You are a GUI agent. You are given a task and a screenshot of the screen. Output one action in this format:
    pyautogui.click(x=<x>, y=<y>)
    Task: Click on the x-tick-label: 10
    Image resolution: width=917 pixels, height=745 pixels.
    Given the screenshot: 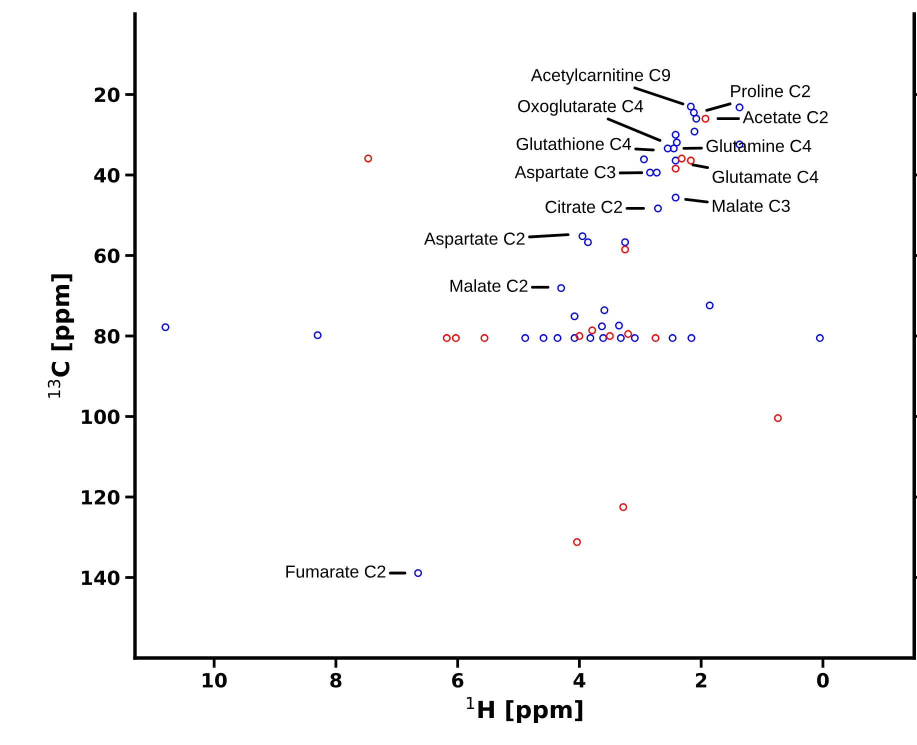 What is the action you would take?
    pyautogui.click(x=214, y=680)
    